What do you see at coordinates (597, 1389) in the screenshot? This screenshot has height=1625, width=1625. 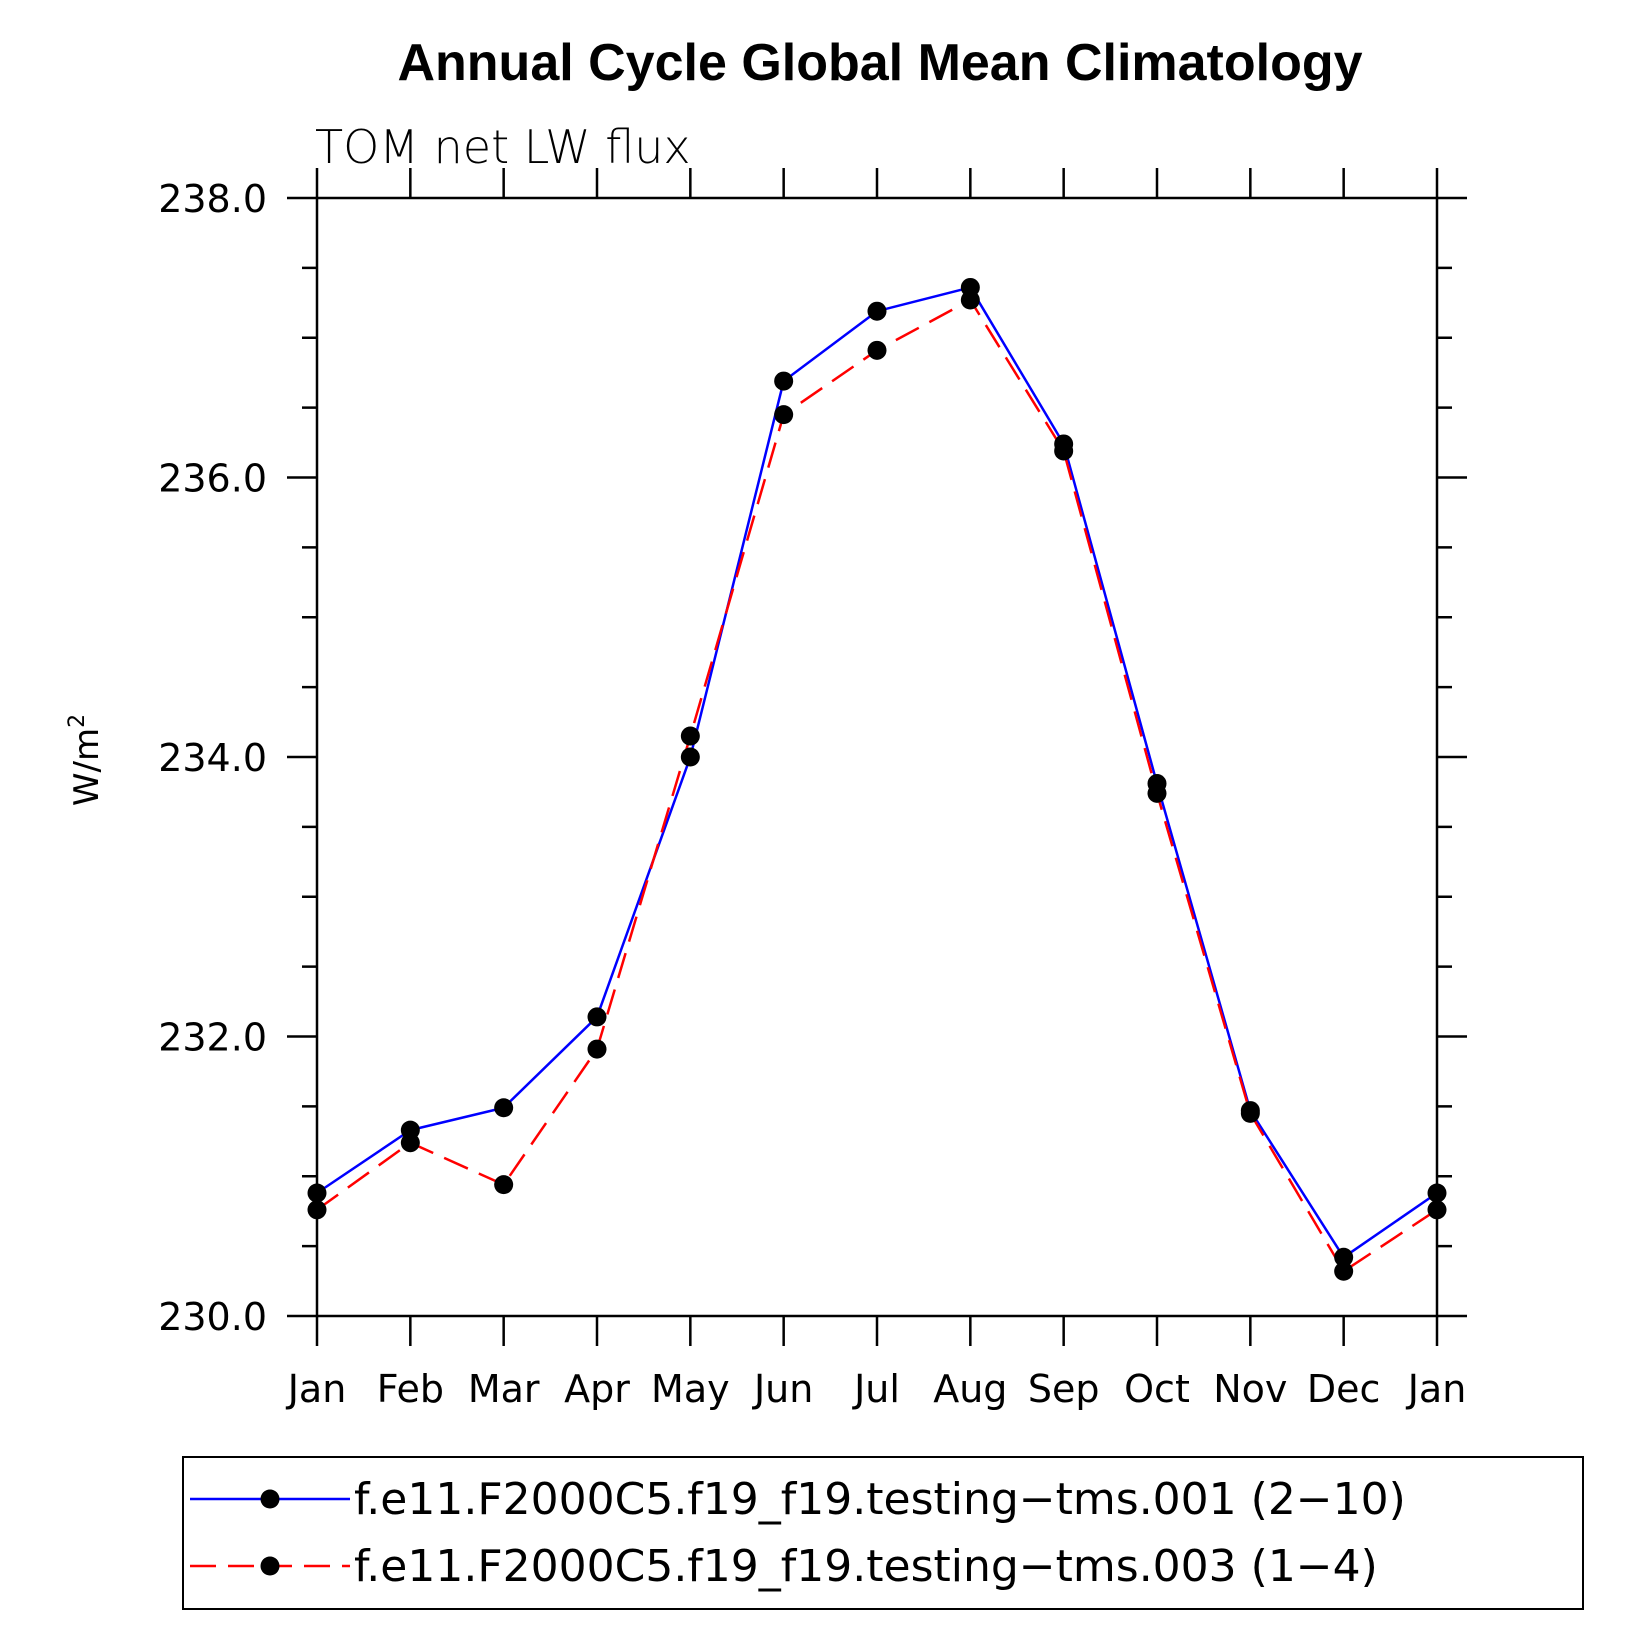 I see `x-tick-label: Apr` at bounding box center [597, 1389].